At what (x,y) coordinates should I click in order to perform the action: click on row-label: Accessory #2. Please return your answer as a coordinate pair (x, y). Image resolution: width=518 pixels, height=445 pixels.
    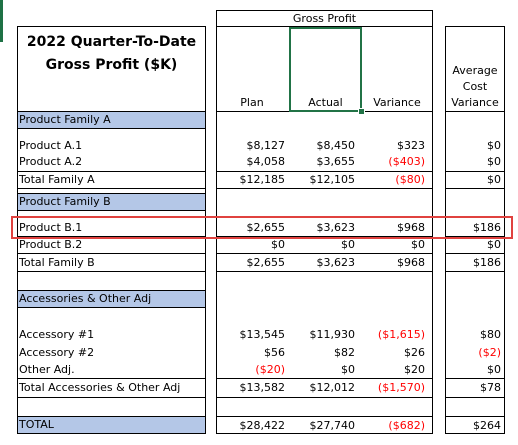
    Looking at the image, I should click on (57, 352).